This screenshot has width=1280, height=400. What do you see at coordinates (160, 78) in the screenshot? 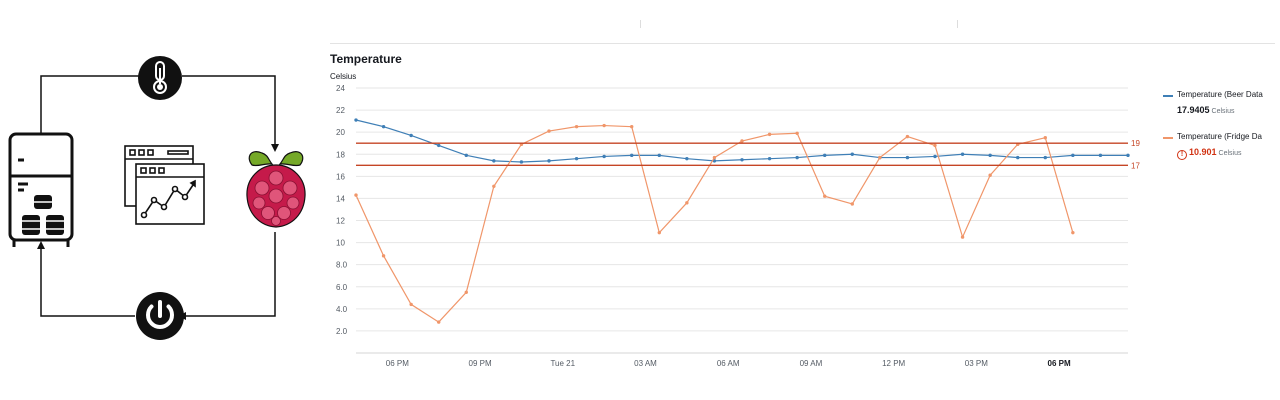
I see `thermometer-icon` at bounding box center [160, 78].